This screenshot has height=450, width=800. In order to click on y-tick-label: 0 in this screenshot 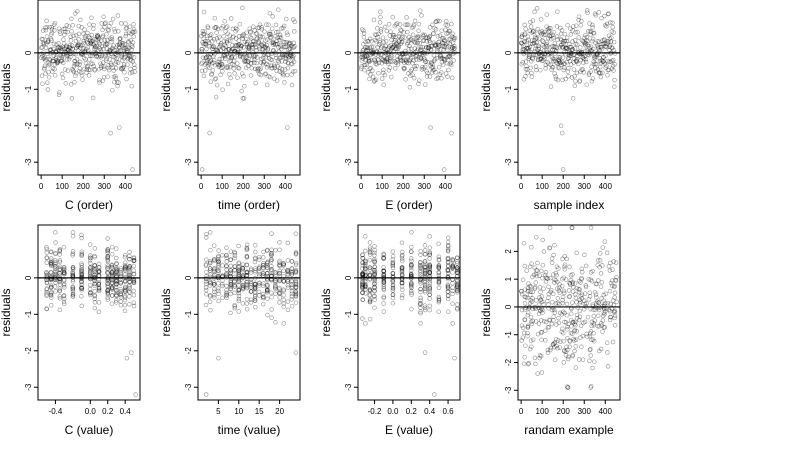, I will do `click(508, 306)`.